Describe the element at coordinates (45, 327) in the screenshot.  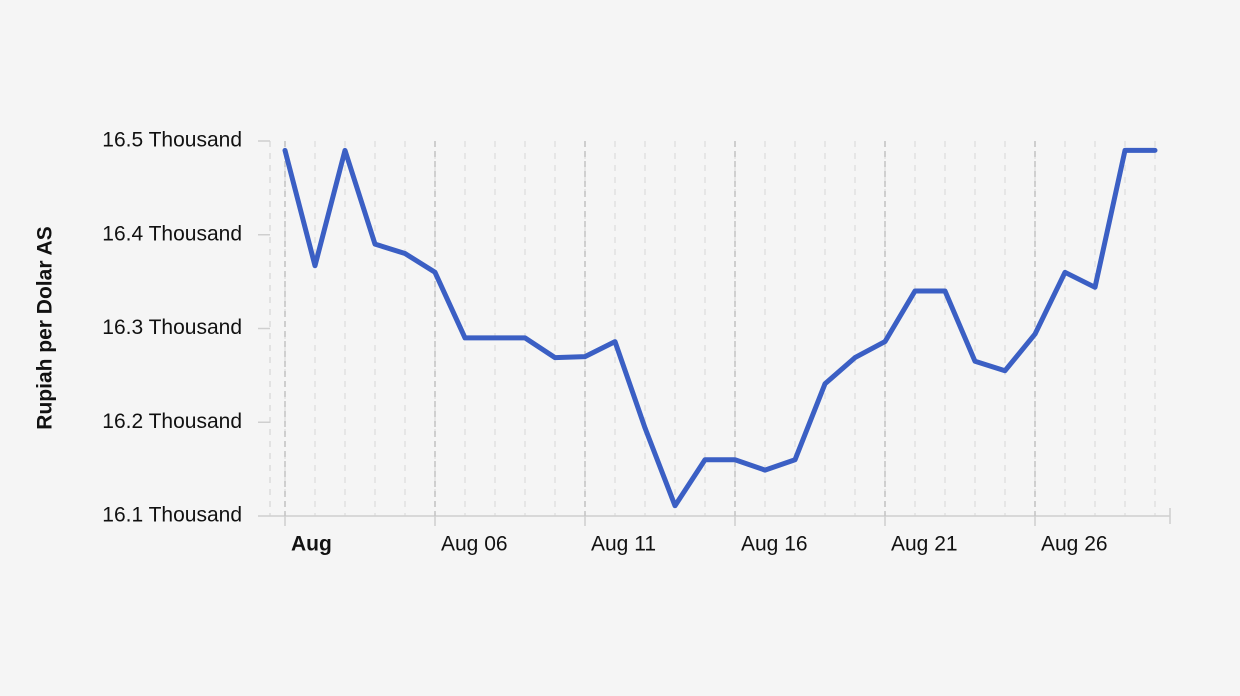
I see `y-axis-label: Rupiah per Dolar AS` at that location.